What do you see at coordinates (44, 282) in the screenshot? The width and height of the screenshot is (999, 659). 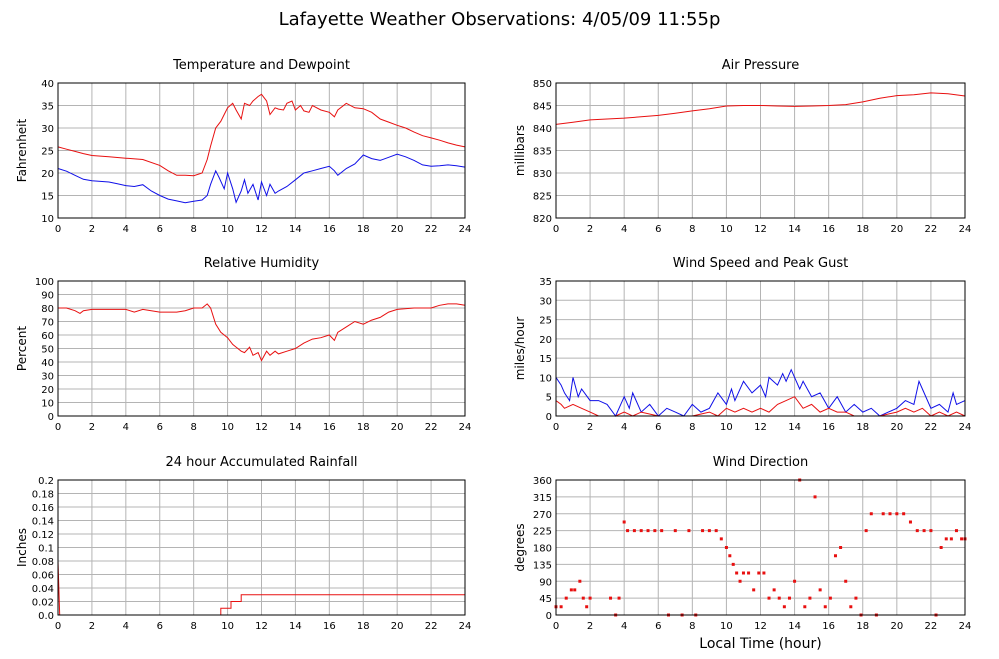 I see `y-tick-label: 100` at bounding box center [44, 282].